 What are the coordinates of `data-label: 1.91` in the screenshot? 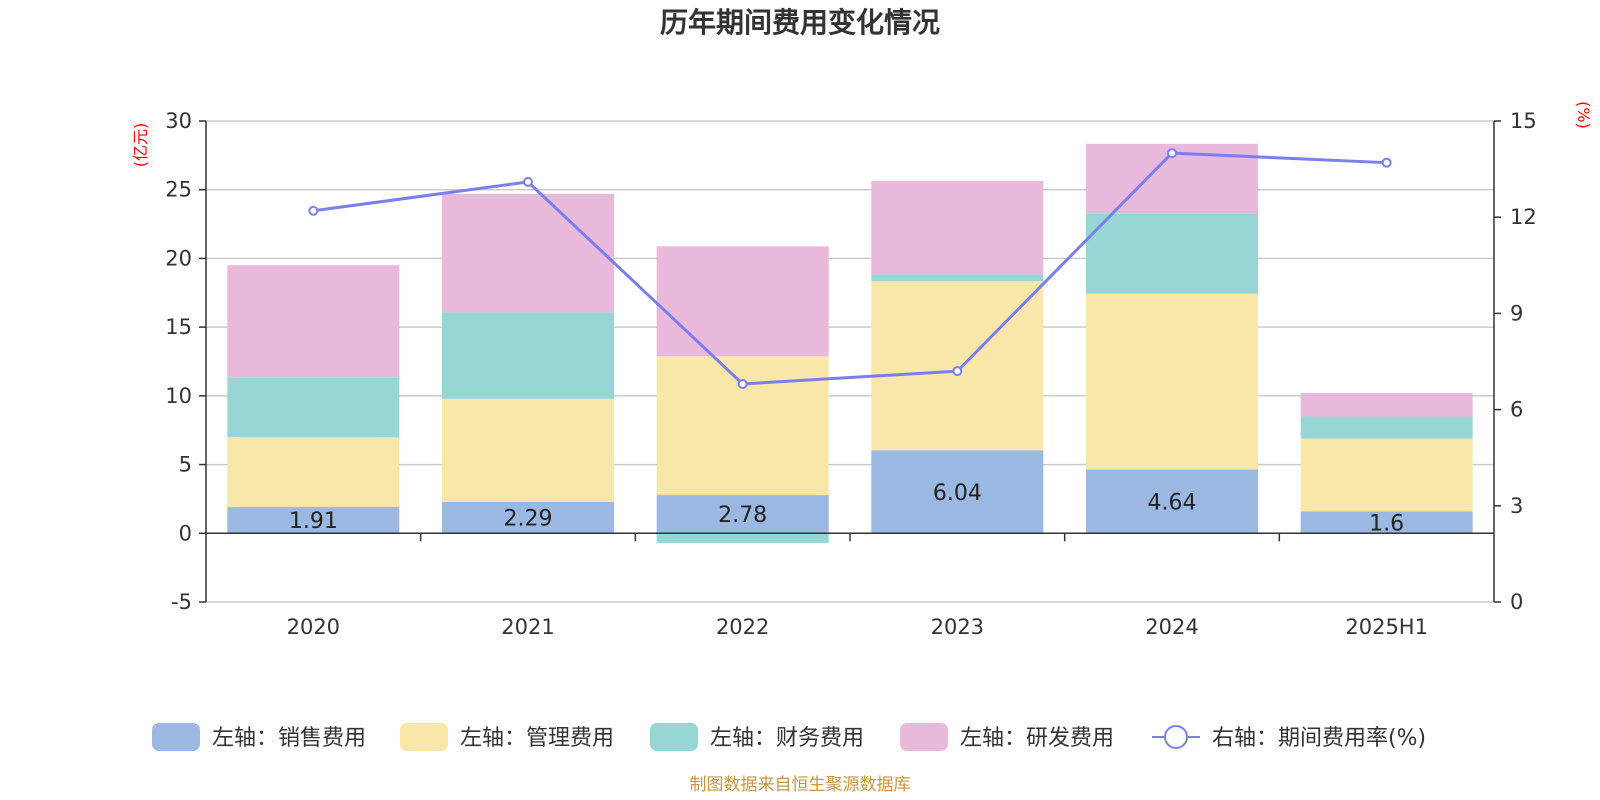 It's located at (313, 521).